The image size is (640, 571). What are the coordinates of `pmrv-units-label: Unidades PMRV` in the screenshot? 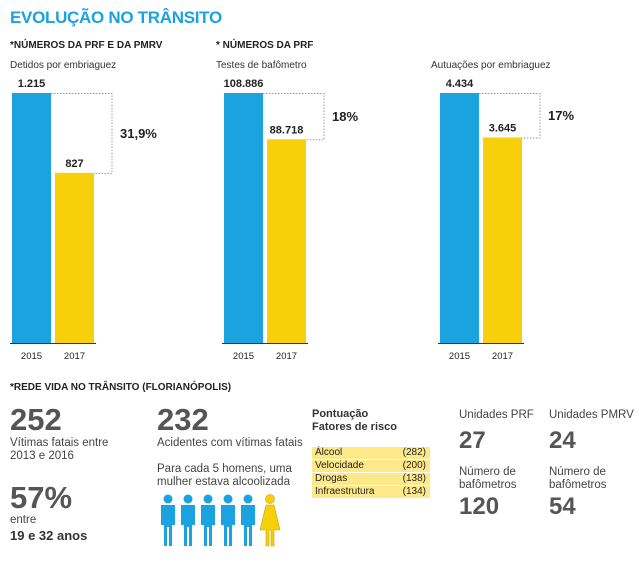 It's located at (591, 415).